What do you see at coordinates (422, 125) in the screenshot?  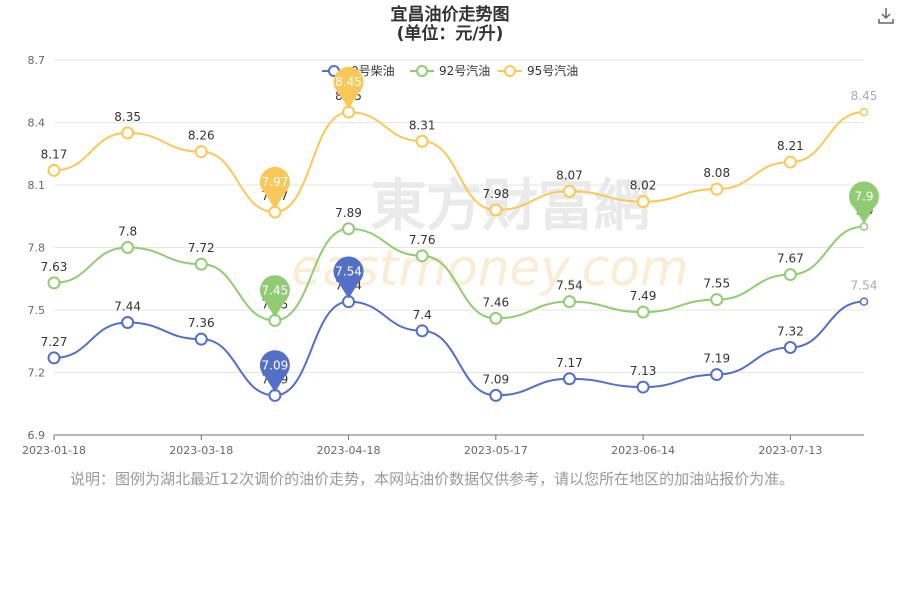 I see `data-label: 8.31` at bounding box center [422, 125].